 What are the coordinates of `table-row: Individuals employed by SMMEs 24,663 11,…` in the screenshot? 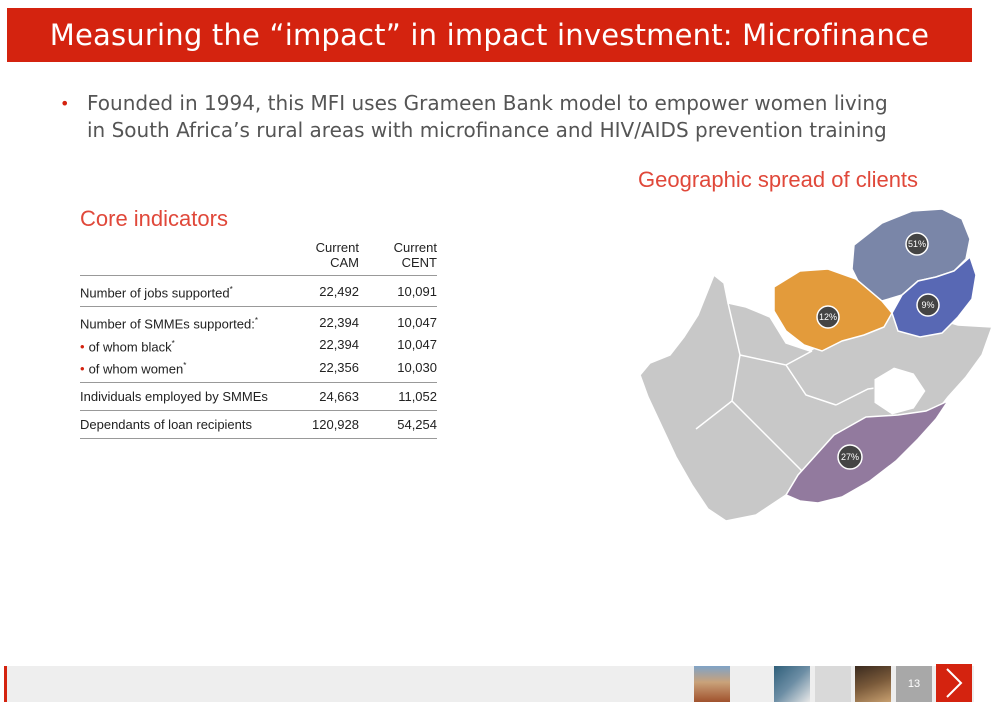 It's located at (258, 397).